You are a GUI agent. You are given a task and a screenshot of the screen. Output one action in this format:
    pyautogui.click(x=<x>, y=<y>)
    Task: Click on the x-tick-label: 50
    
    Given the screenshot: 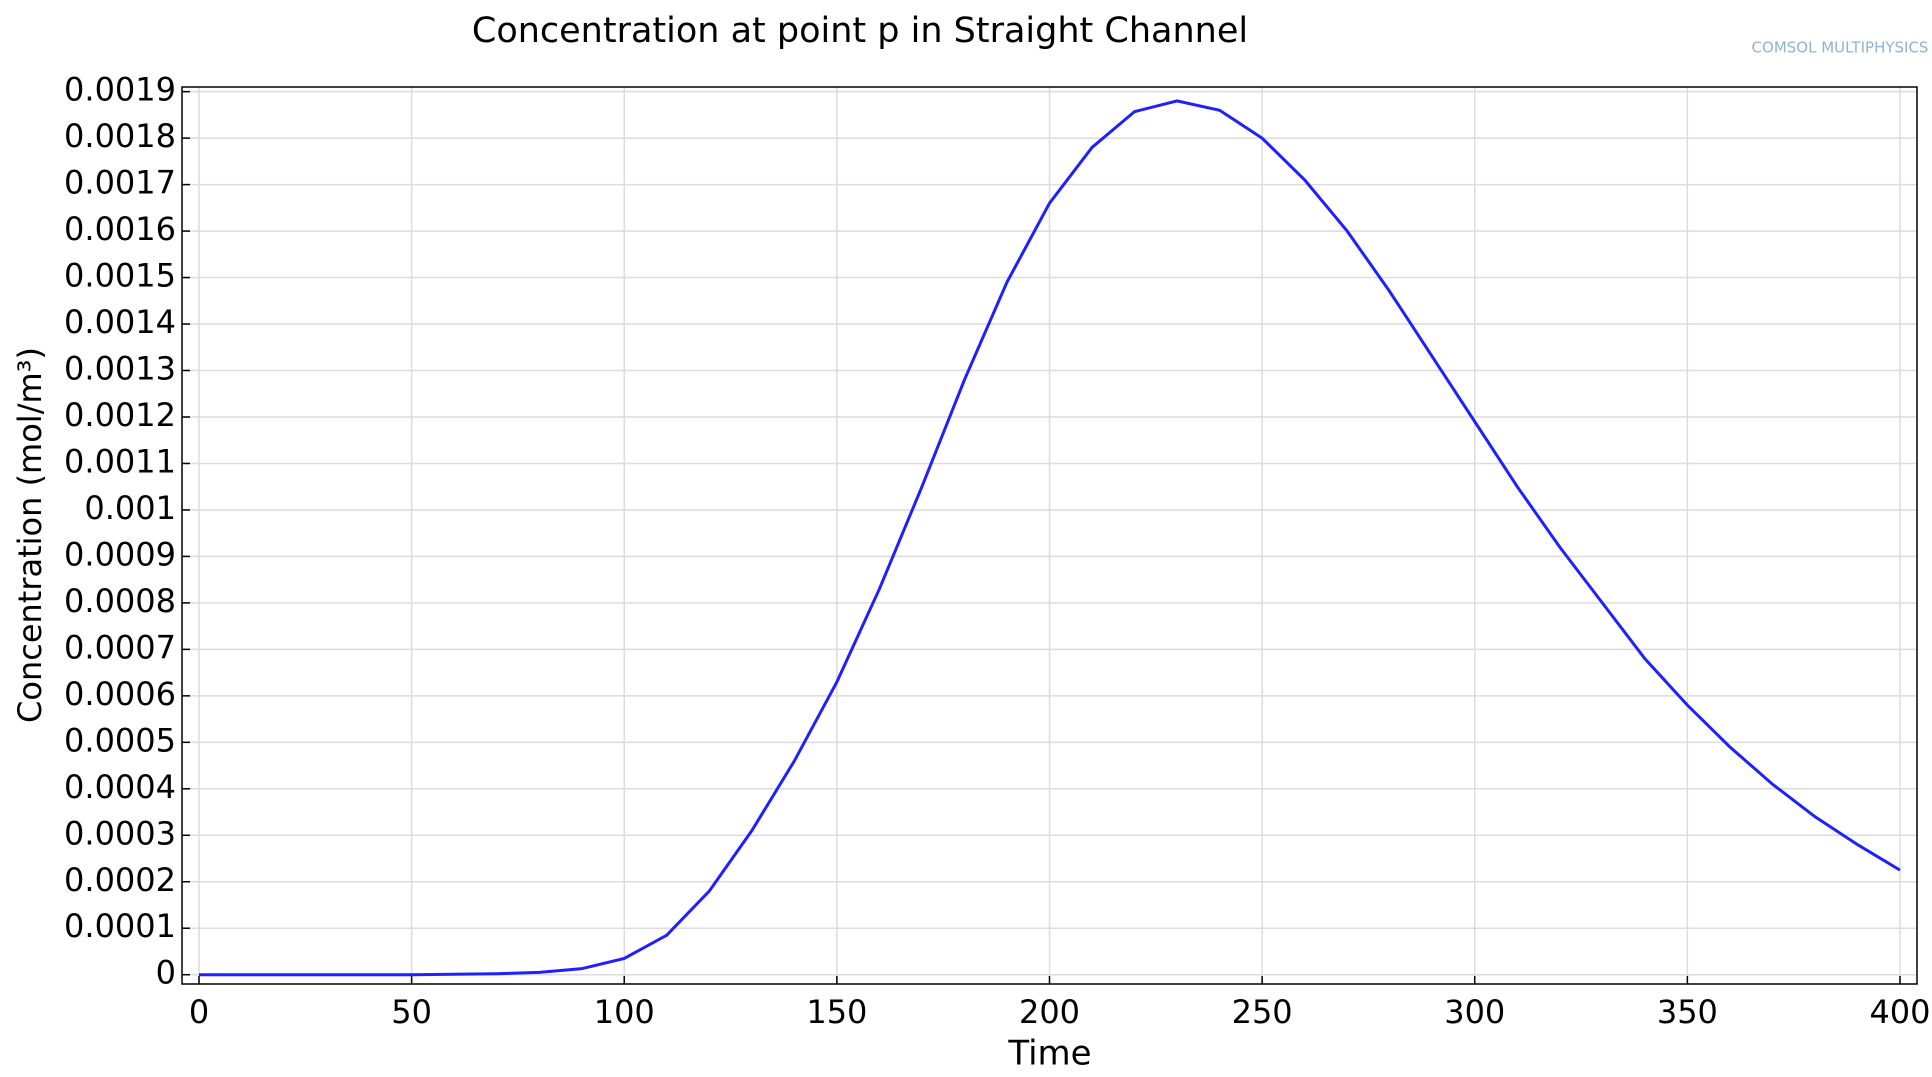 What is the action you would take?
    pyautogui.click(x=411, y=1012)
    